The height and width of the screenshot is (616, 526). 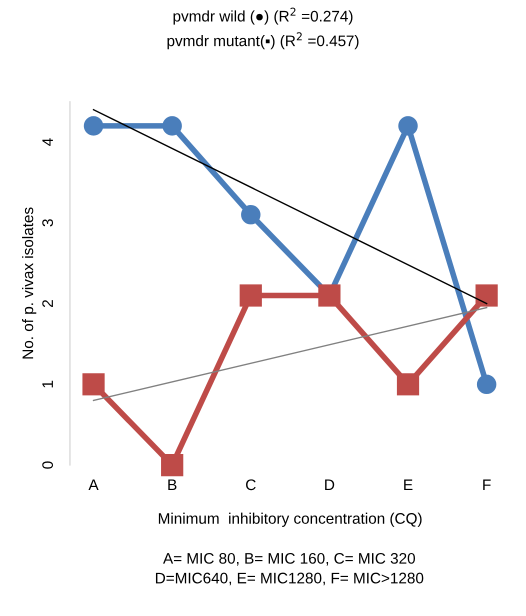 I want to click on x-tick-label: E, so click(x=408, y=485).